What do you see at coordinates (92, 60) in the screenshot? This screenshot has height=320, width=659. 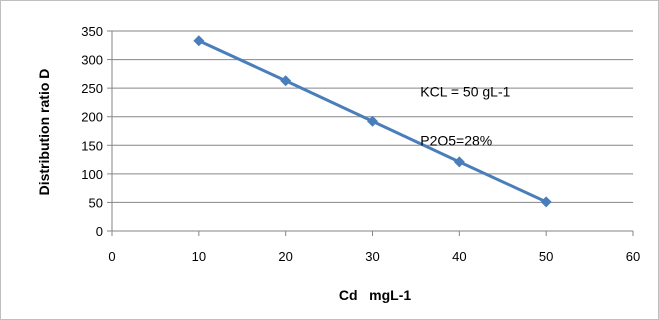 I see `y-tick-label: 300` at bounding box center [92, 60].